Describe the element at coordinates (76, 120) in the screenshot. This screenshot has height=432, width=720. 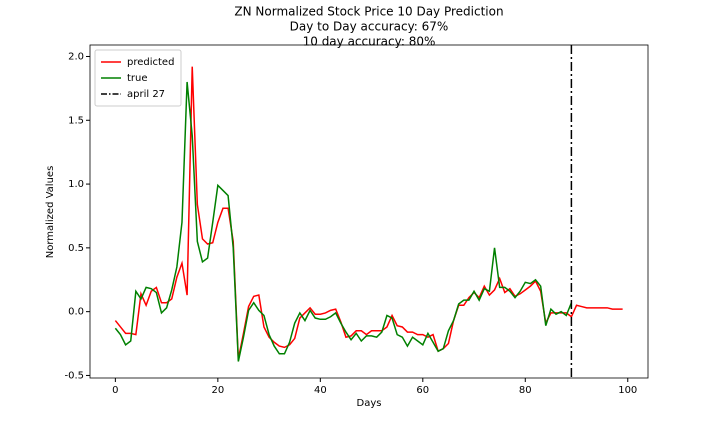
I see `y-tick-label: 1.5` at that location.